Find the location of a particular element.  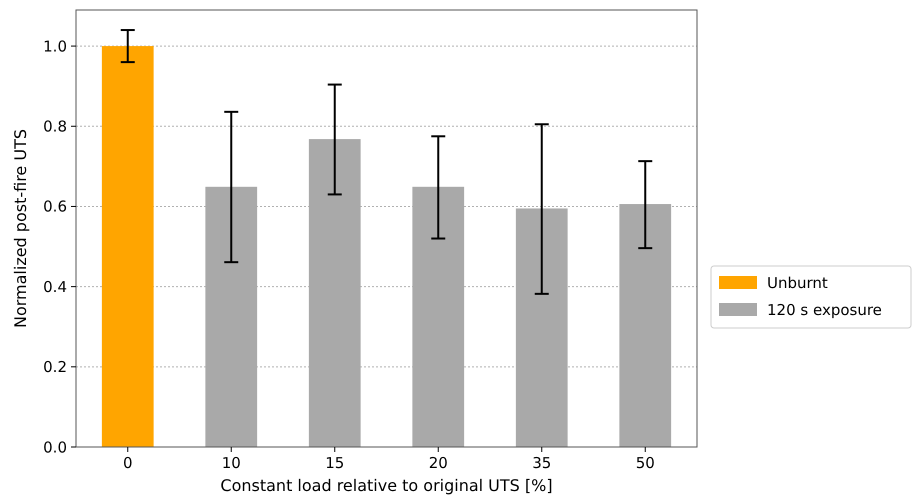

y-tick-label: 0.0 is located at coordinates (55, 447).